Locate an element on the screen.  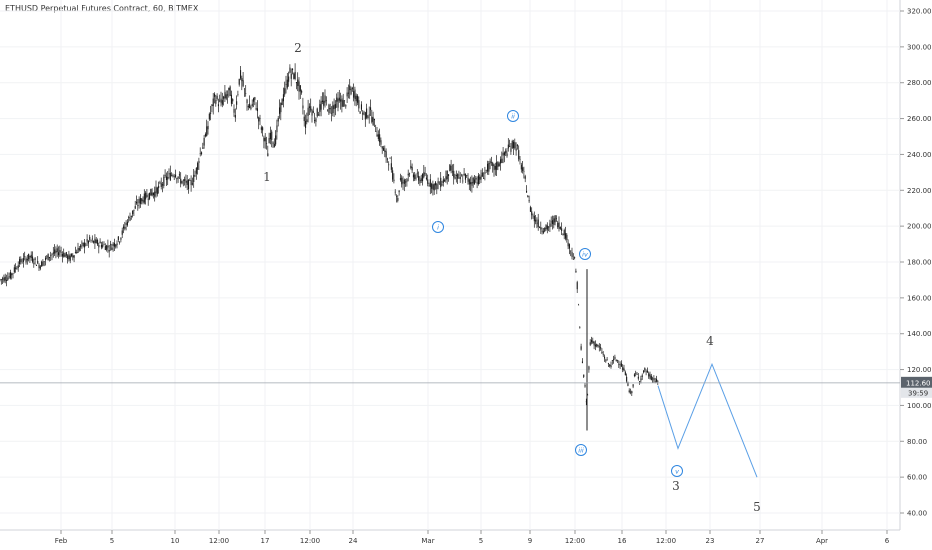
x-tick-label: 6 is located at coordinates (887, 541).